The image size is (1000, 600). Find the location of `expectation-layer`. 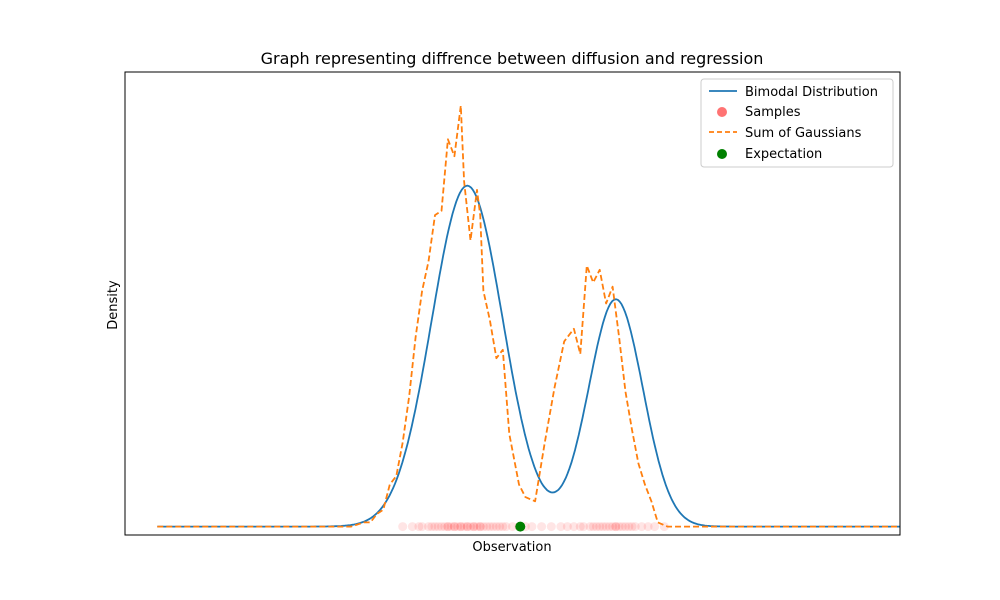

expectation-layer is located at coordinates (520, 526).